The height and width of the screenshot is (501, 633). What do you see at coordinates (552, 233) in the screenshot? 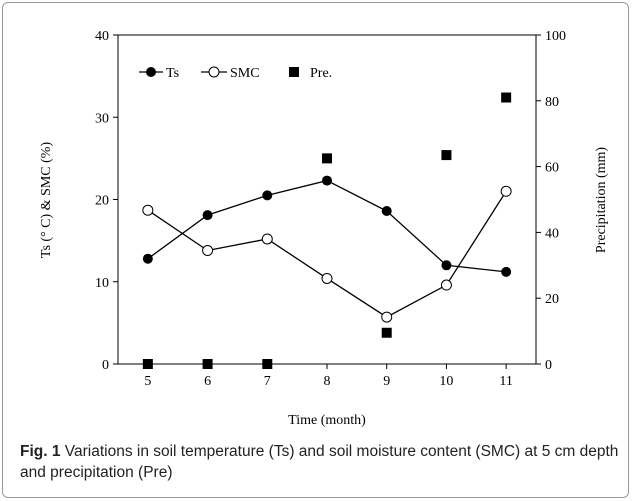
I see `y-right-tick-label: 40` at bounding box center [552, 233].